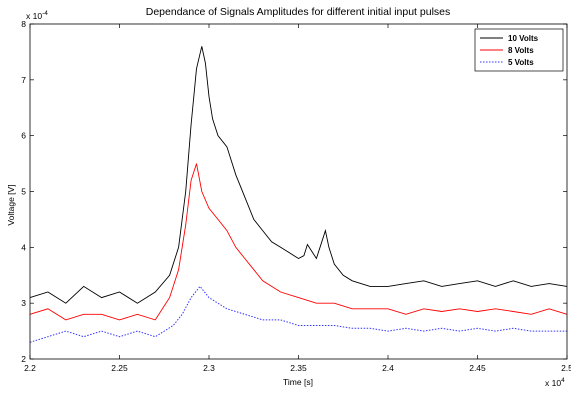 The width and height of the screenshot is (571, 393). I want to click on x-tick-label: 2.2, so click(30, 368).